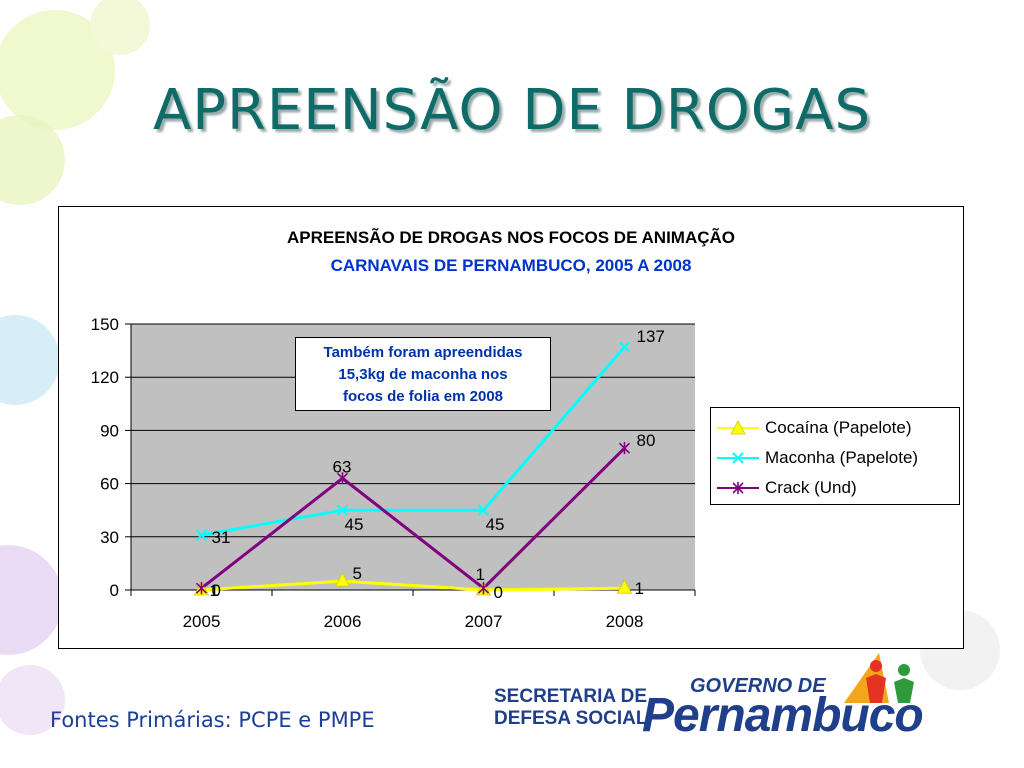 The width and height of the screenshot is (1024, 768). Describe the element at coordinates (738, 488) in the screenshot. I see `star-marker-icon` at that location.